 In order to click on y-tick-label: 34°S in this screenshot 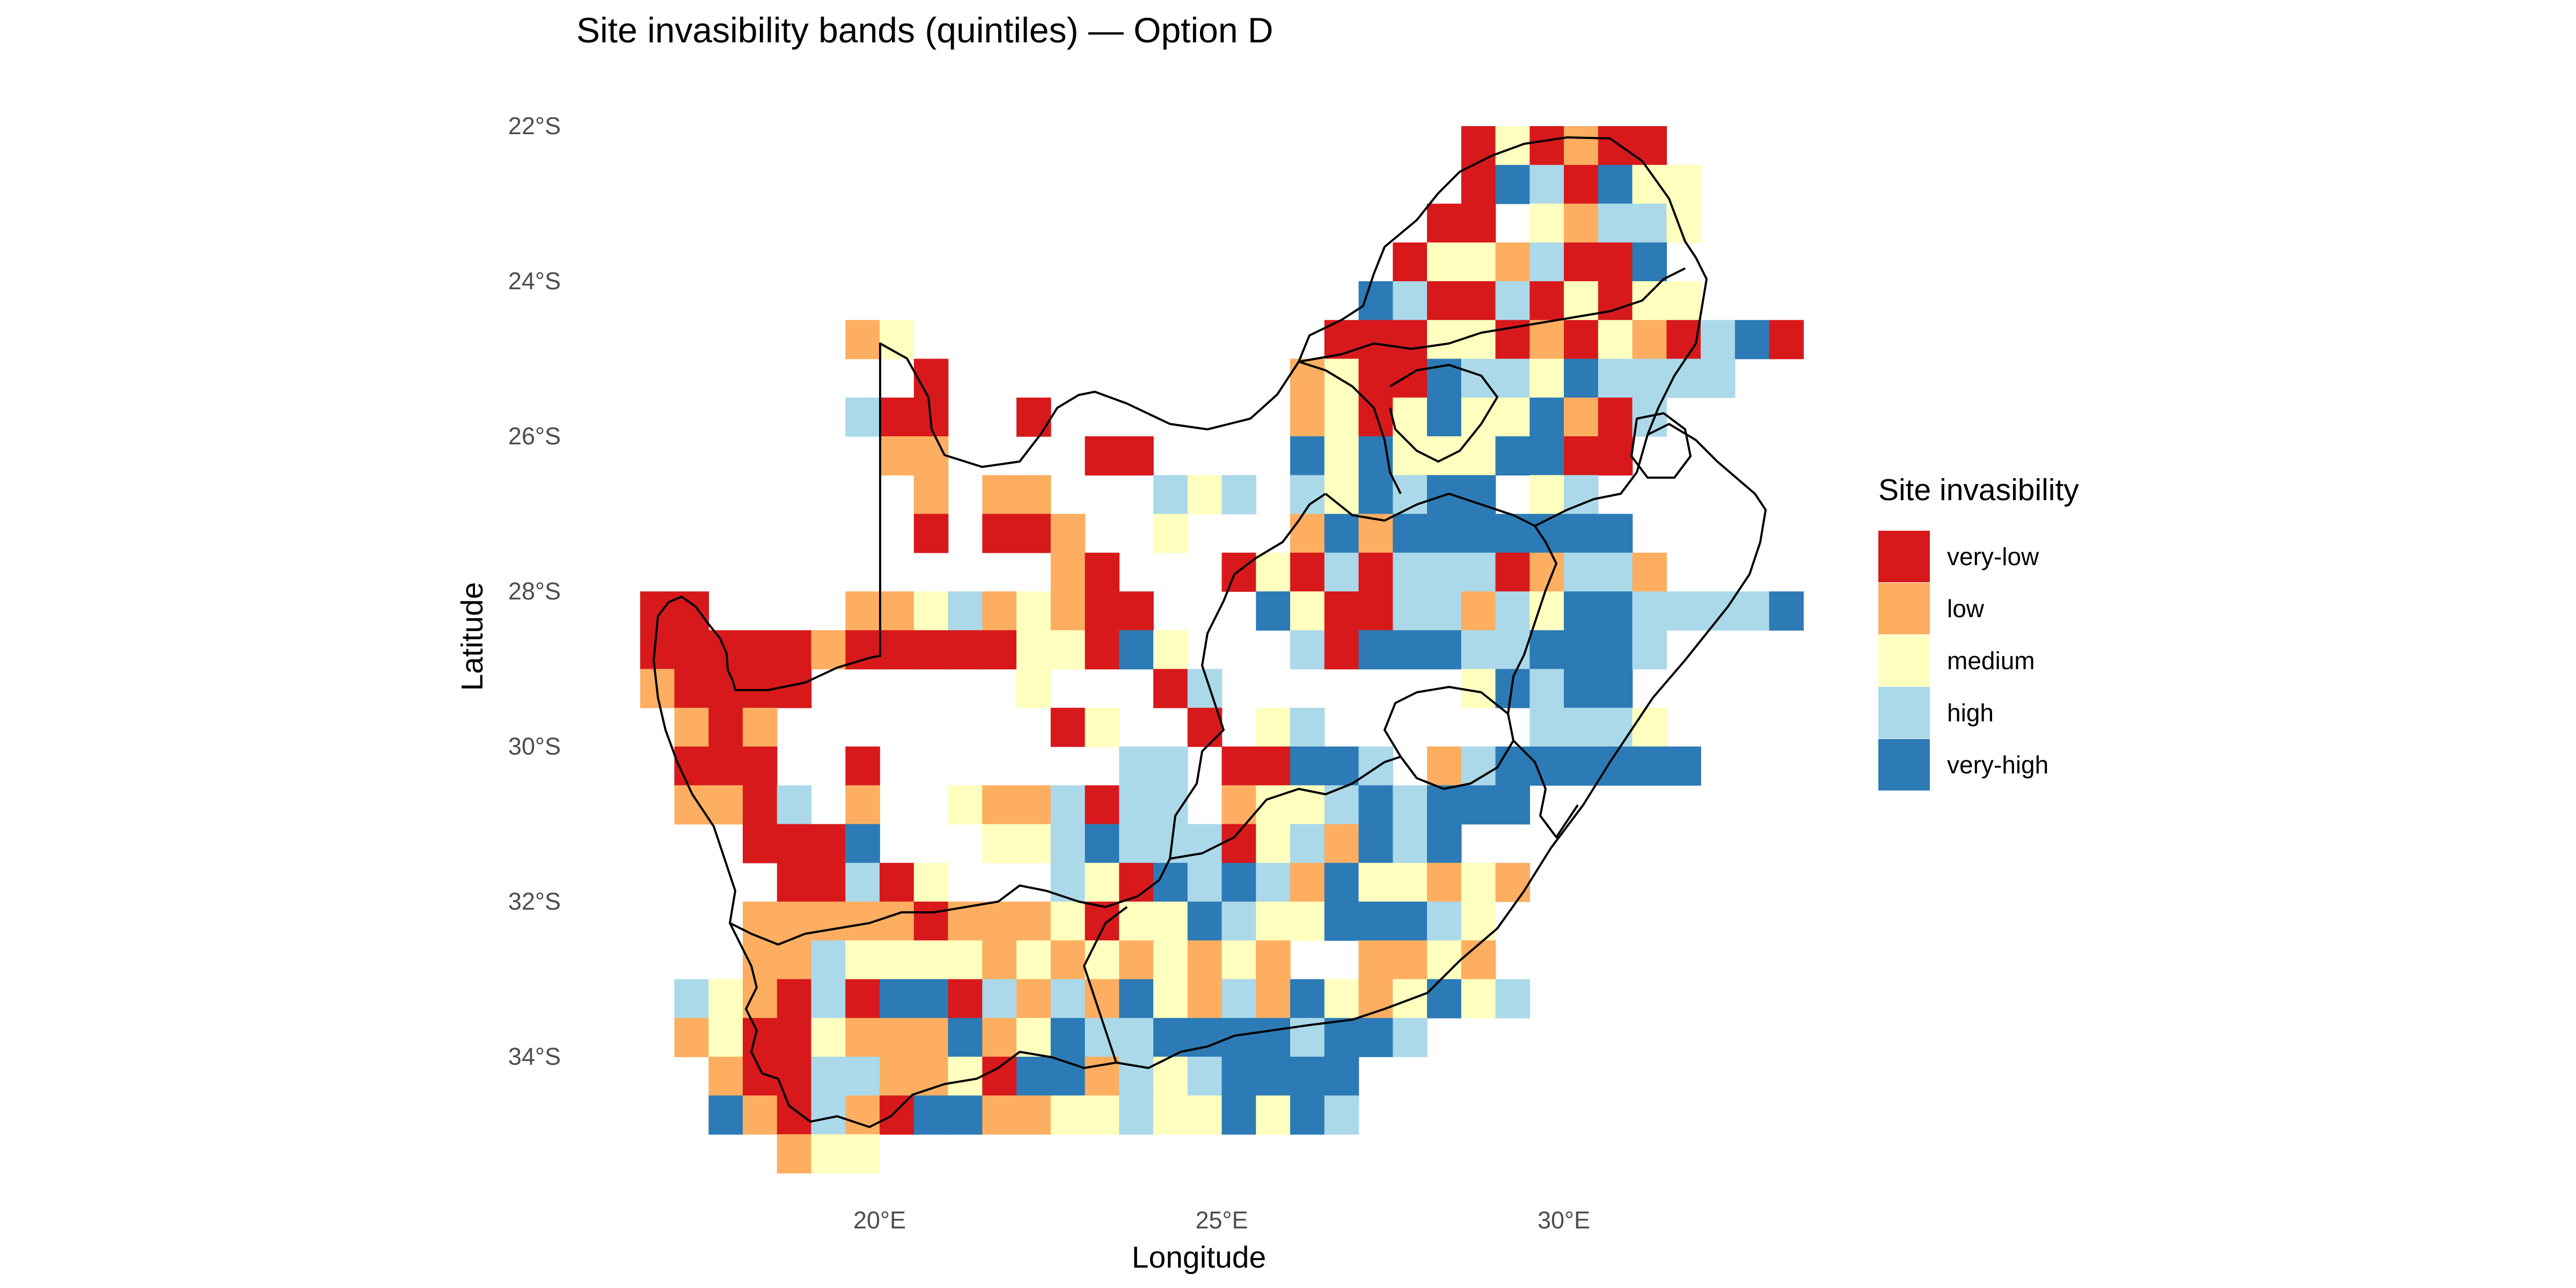, I will do `click(534, 1056)`.